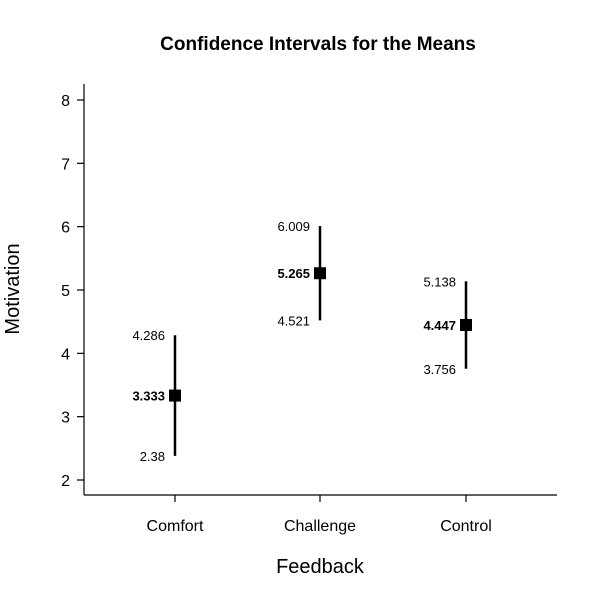 The image size is (600, 599). What do you see at coordinates (439, 325) in the screenshot?
I see `mean-label: 4.447` at bounding box center [439, 325].